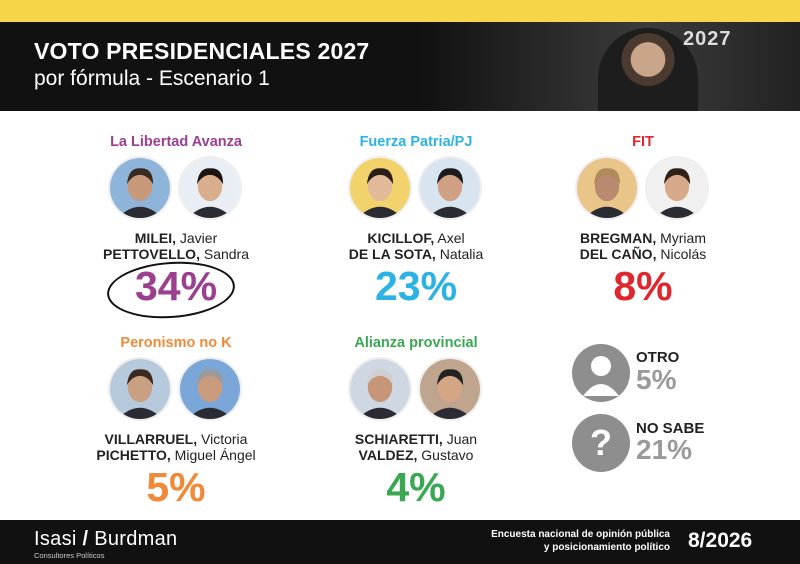 This screenshot has height=564, width=800. What do you see at coordinates (398, 439) in the screenshot?
I see `candidate-surname: SCHIARETTI,` at bounding box center [398, 439].